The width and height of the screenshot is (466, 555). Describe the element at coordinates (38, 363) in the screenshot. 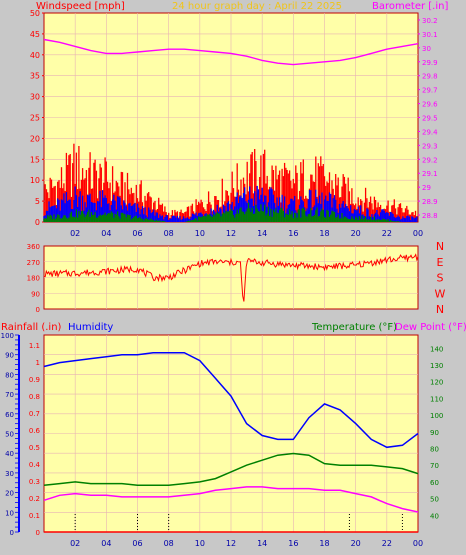

I see `rainfall-tick-label: 1` at that location.